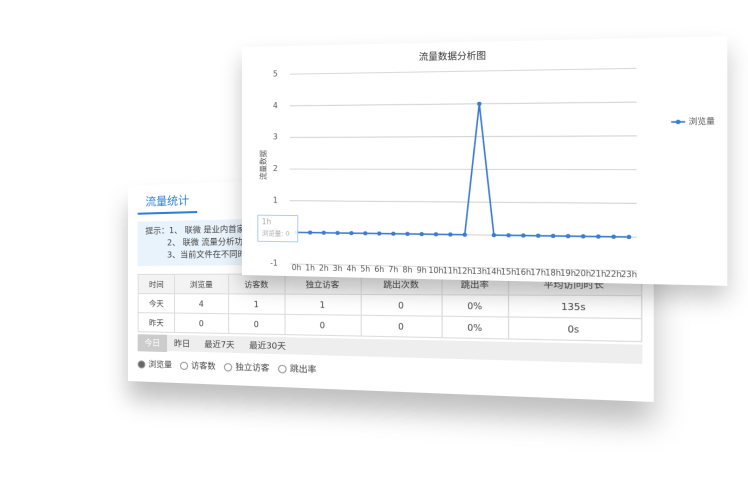 The height and width of the screenshot is (501, 748). Describe the element at coordinates (614, 274) in the screenshot. I see `x-tick-label: 22h` at that location.